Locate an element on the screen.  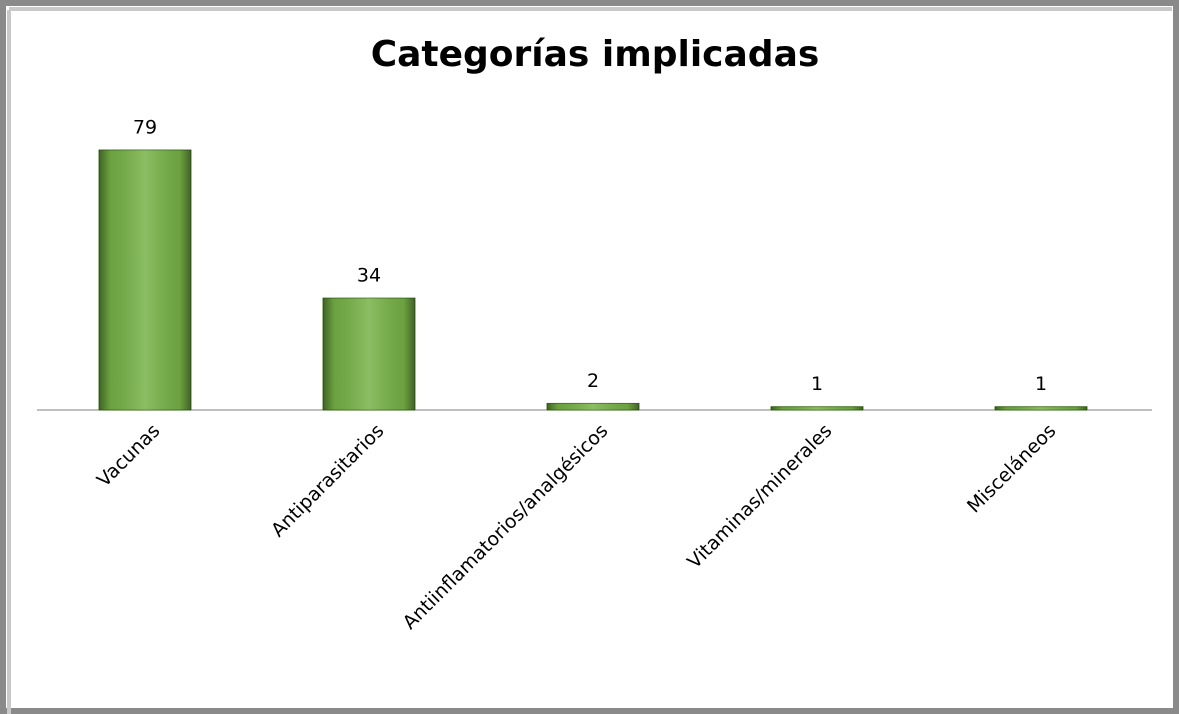
data-label: 79 is located at coordinates (145, 128).